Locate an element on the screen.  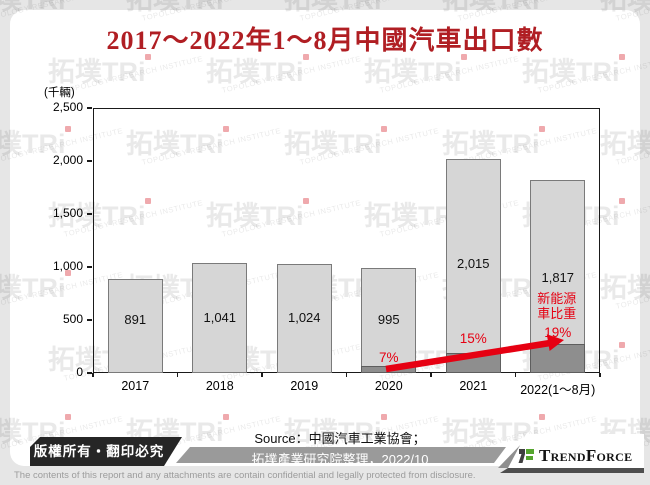
nev-segment-2021 is located at coordinates (473, 362).